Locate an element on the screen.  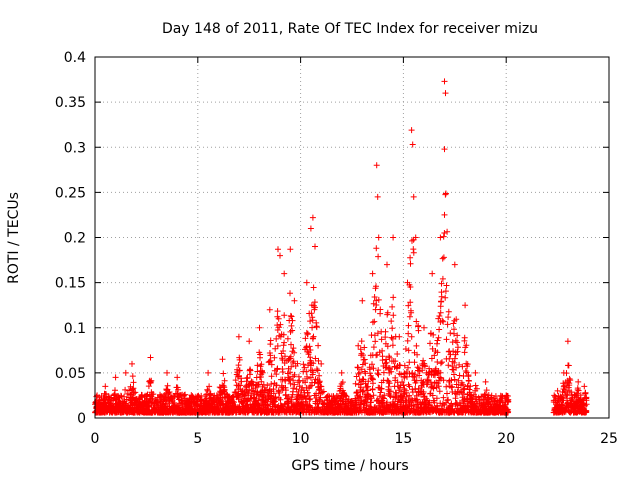
y-tick-label: 0.3 is located at coordinates (75, 148).